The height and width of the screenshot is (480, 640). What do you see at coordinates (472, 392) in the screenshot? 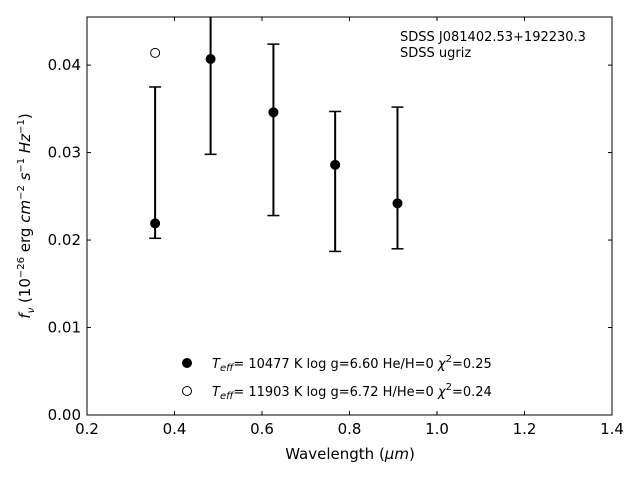
I see `legend-chi-value: =0.24` at bounding box center [472, 392].